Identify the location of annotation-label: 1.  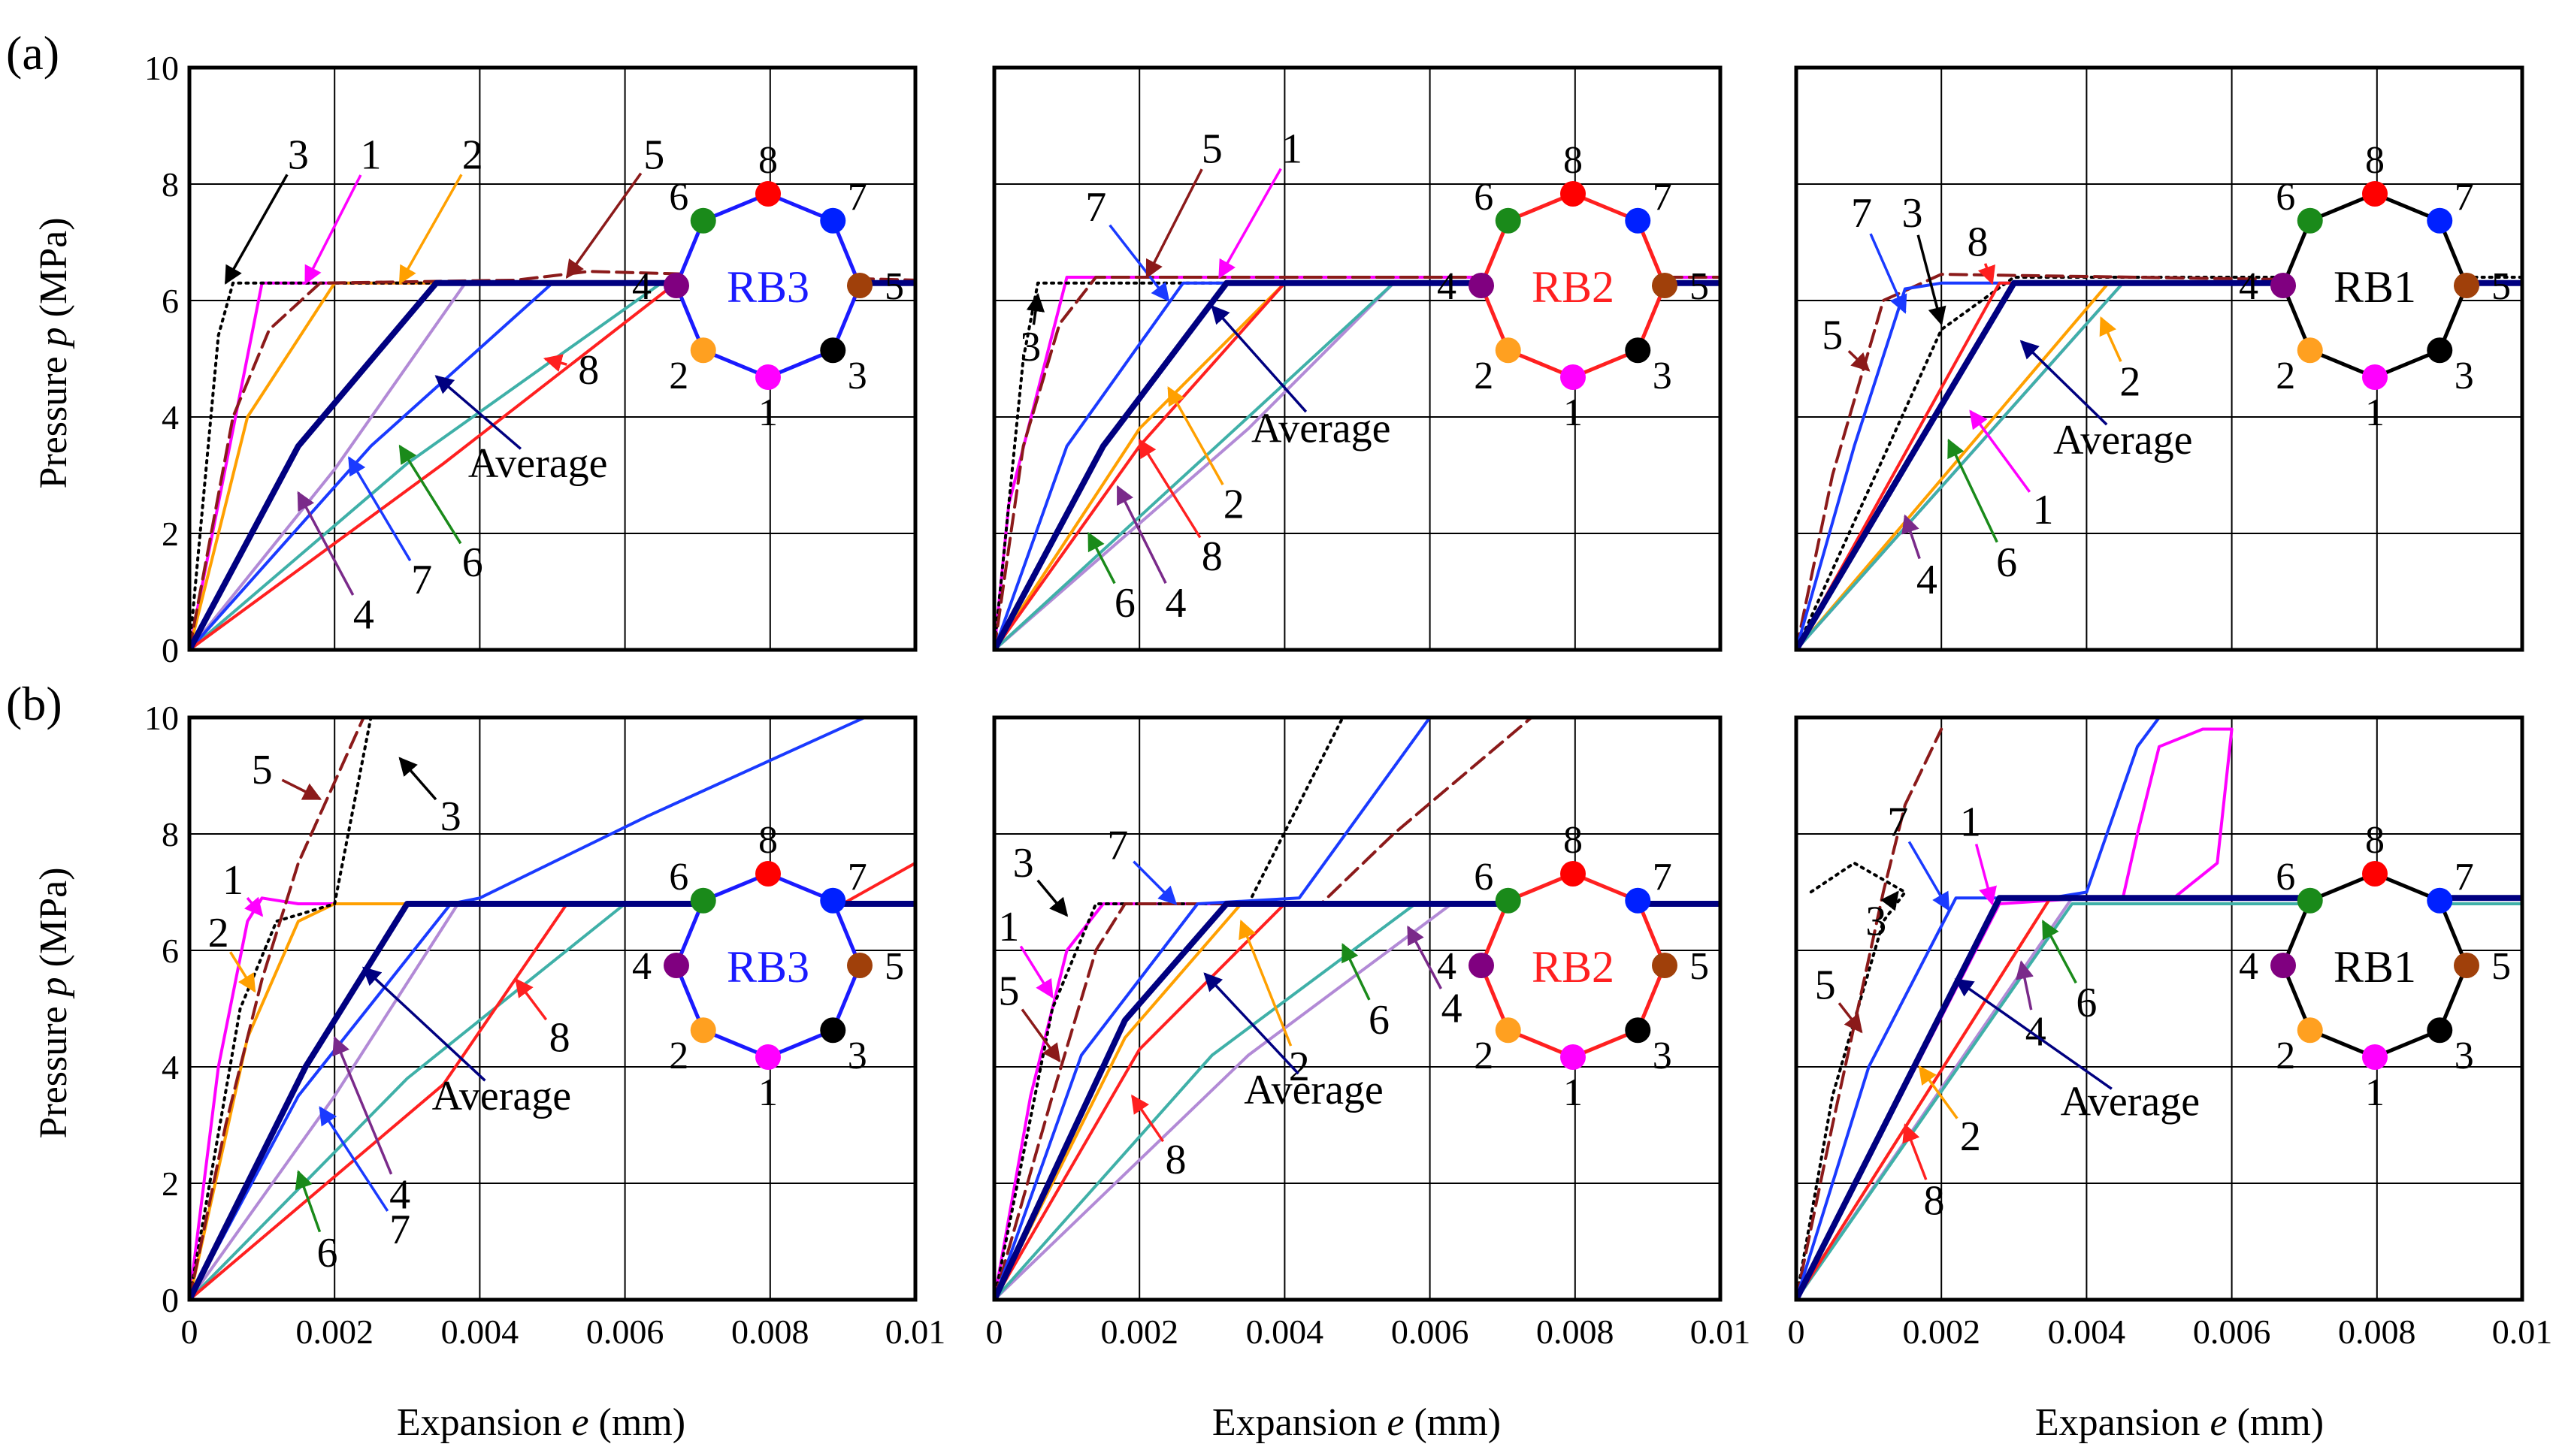
(1970, 822).